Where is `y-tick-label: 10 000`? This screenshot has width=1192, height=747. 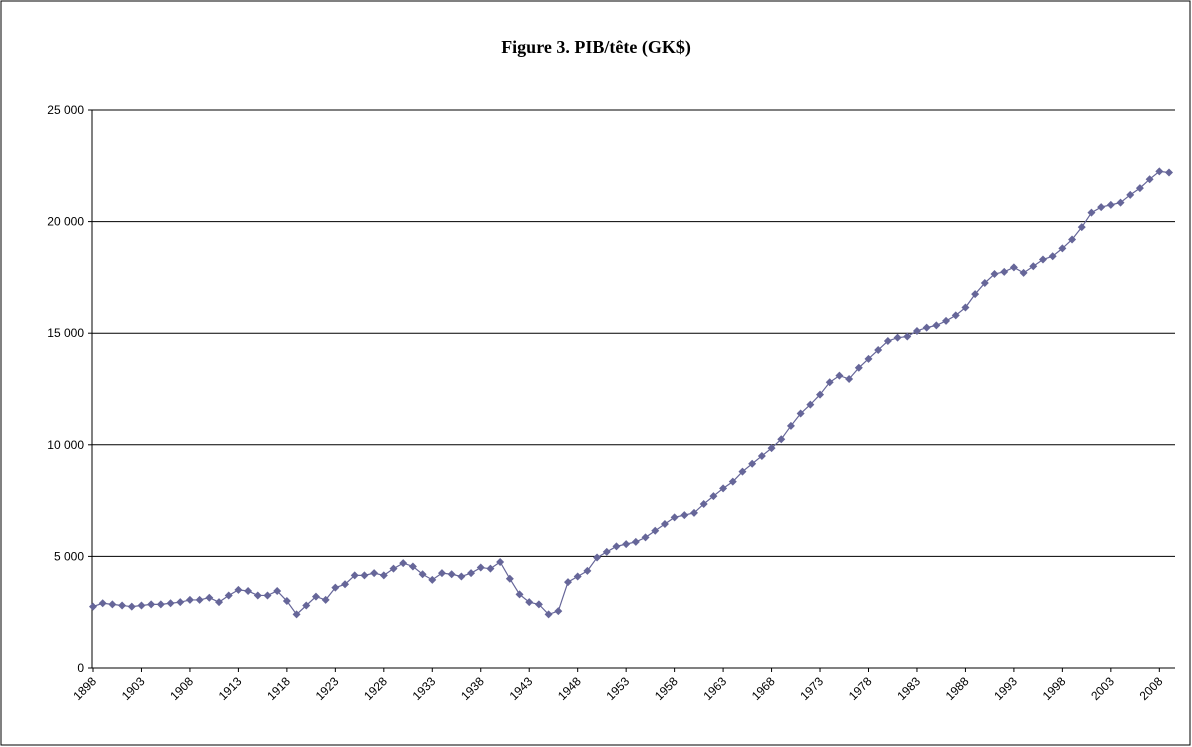
y-tick-label: 10 000 is located at coordinates (65, 445).